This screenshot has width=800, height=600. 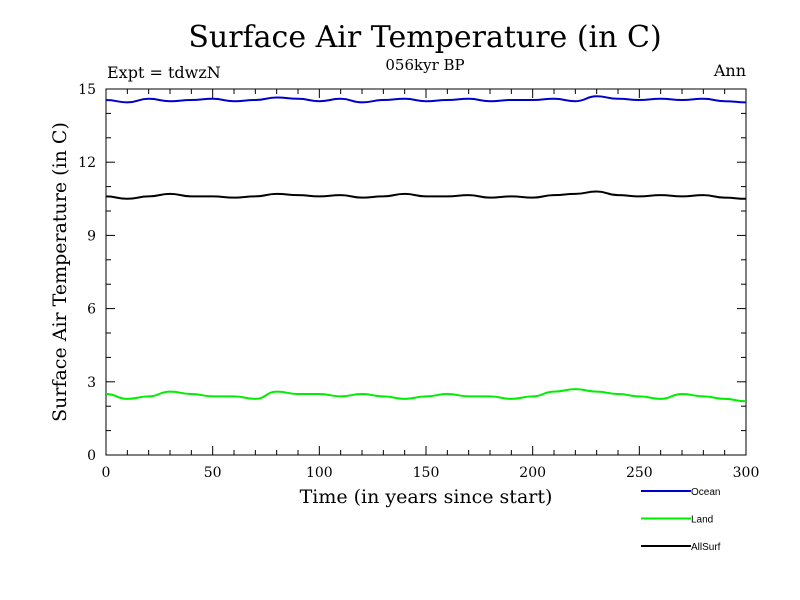 I want to click on series-line-allsurf, so click(x=426, y=195).